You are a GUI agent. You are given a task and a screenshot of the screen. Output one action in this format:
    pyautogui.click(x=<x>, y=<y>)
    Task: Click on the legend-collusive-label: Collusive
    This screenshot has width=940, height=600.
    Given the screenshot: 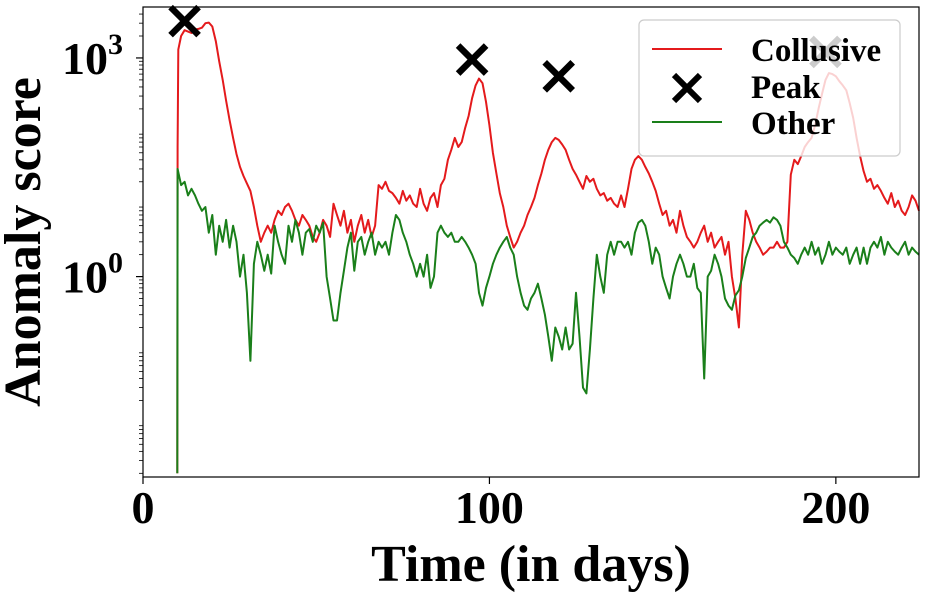 What is the action you would take?
    pyautogui.click(x=816, y=51)
    